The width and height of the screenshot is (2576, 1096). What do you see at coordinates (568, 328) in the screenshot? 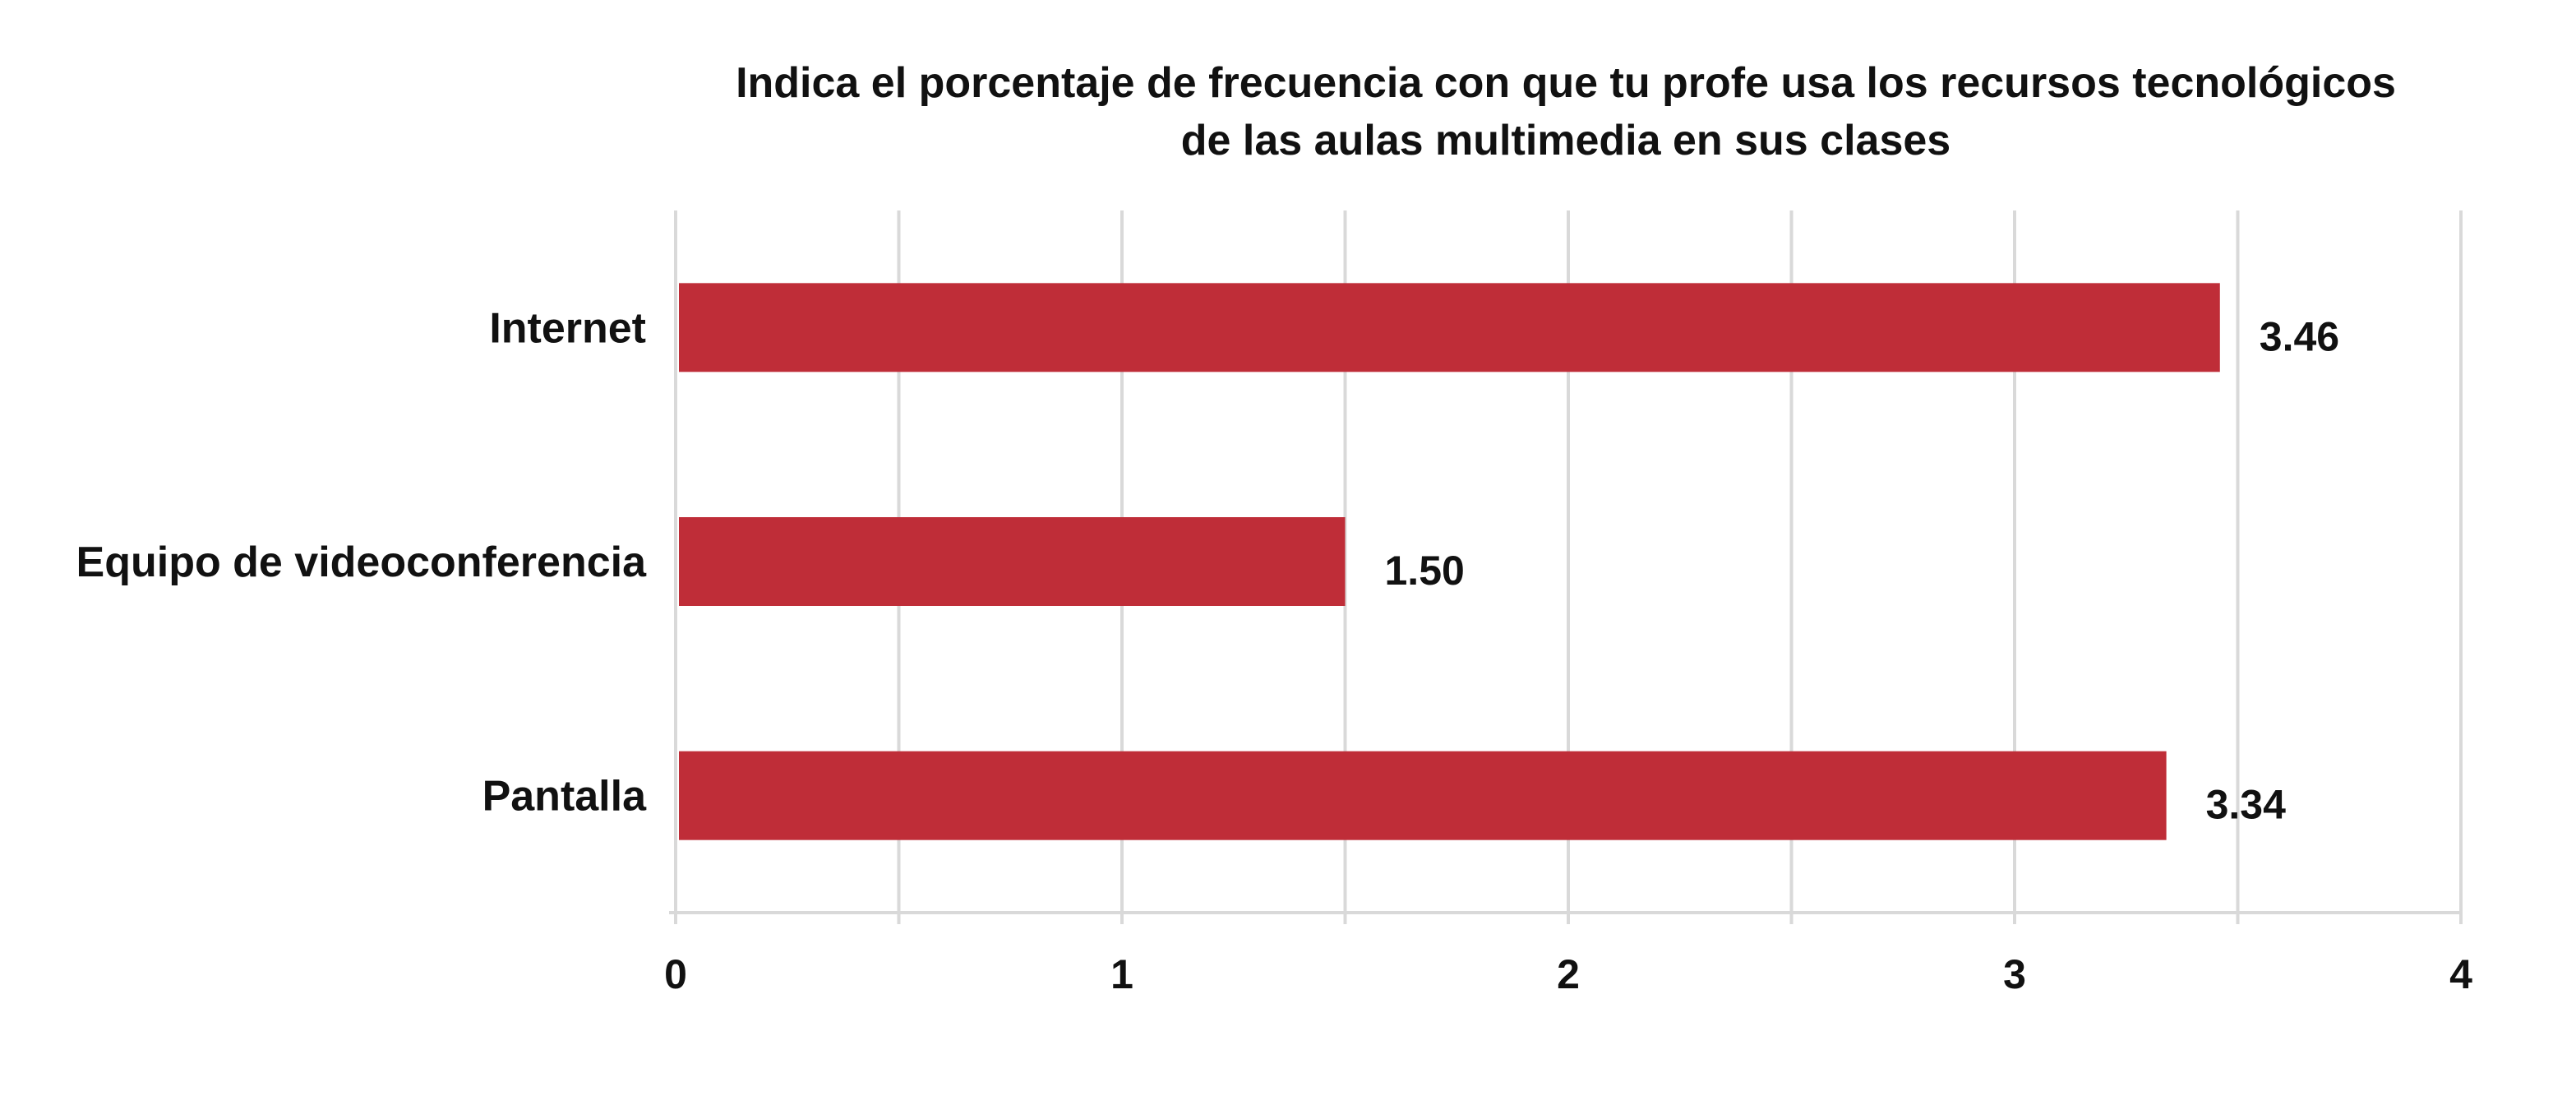
I see `category-label: Internet` at bounding box center [568, 328].